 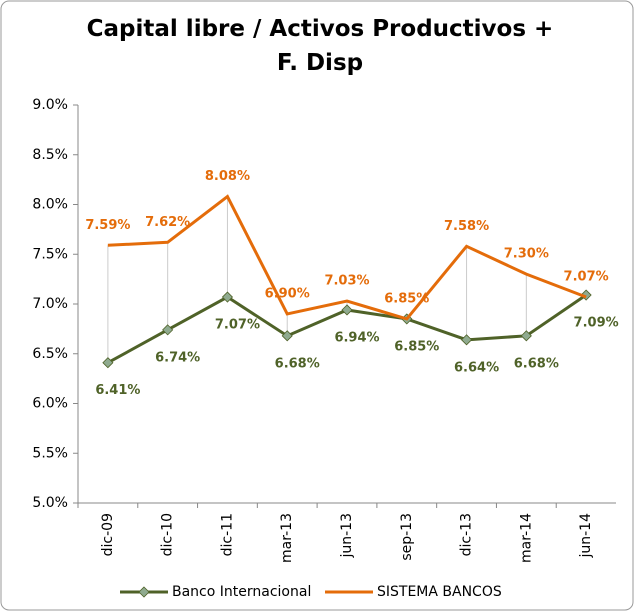 What do you see at coordinates (108, 534) in the screenshot?
I see `x-tick-label: dic-09` at bounding box center [108, 534].